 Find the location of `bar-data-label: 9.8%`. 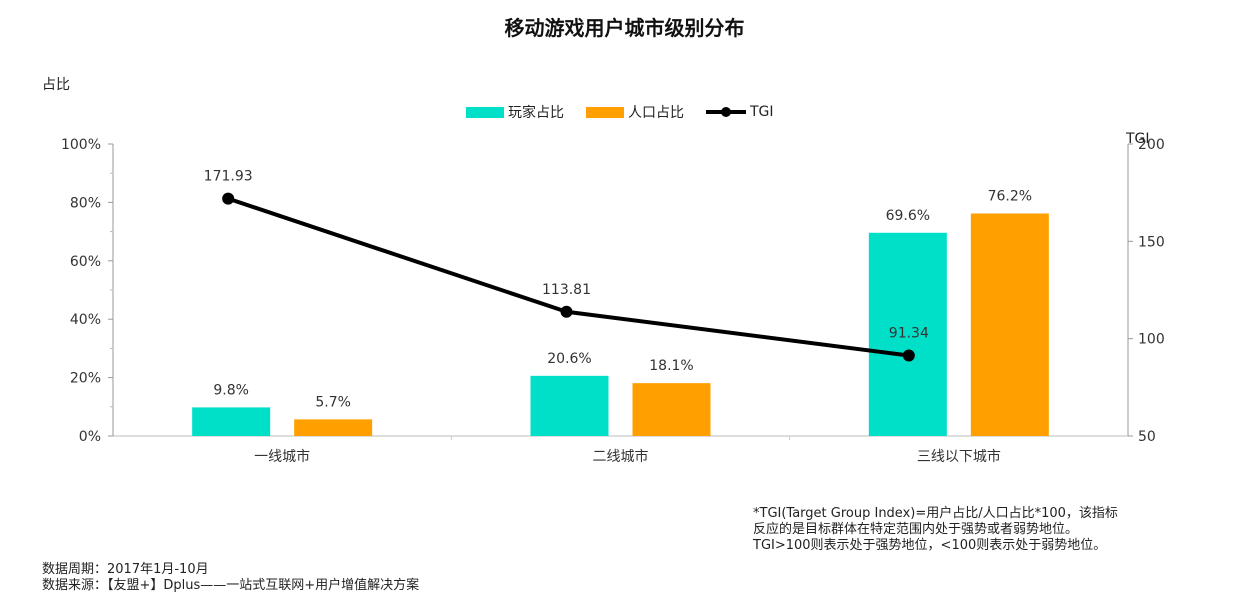

bar-data-label: 9.8% is located at coordinates (231, 390).